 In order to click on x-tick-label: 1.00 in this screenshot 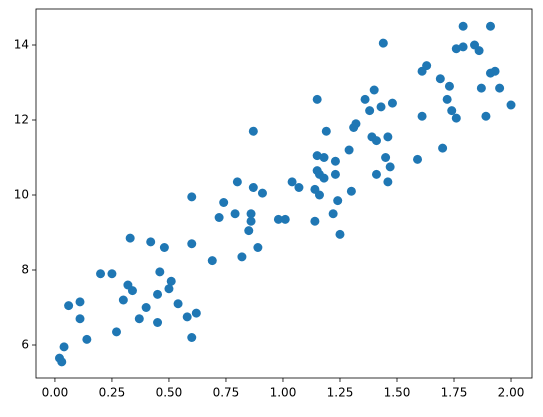, I will do `click(283, 393)`.